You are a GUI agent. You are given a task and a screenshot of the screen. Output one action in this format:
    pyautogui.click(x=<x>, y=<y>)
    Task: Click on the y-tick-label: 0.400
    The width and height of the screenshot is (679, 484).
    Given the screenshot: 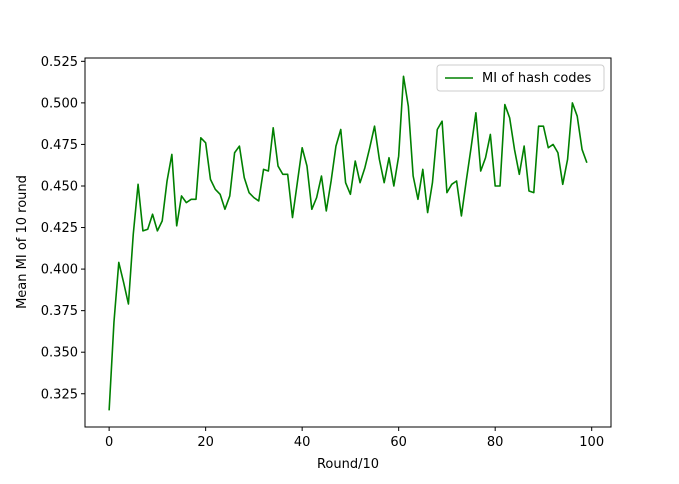 What is the action you would take?
    pyautogui.click(x=59, y=270)
    